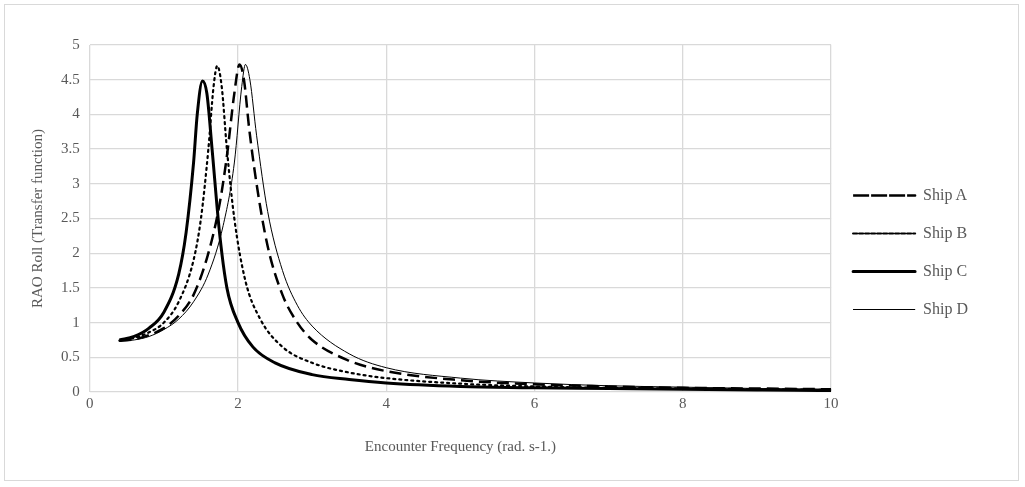  What do you see at coordinates (683, 402) in the screenshot?
I see `x-tick-label: 8` at bounding box center [683, 402].